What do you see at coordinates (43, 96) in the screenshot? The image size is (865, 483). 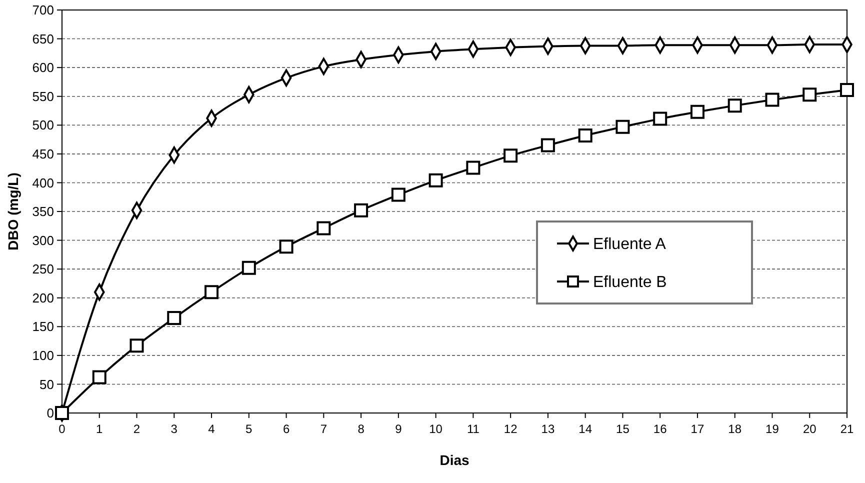 I see `y-tick-label: 550` at bounding box center [43, 96].